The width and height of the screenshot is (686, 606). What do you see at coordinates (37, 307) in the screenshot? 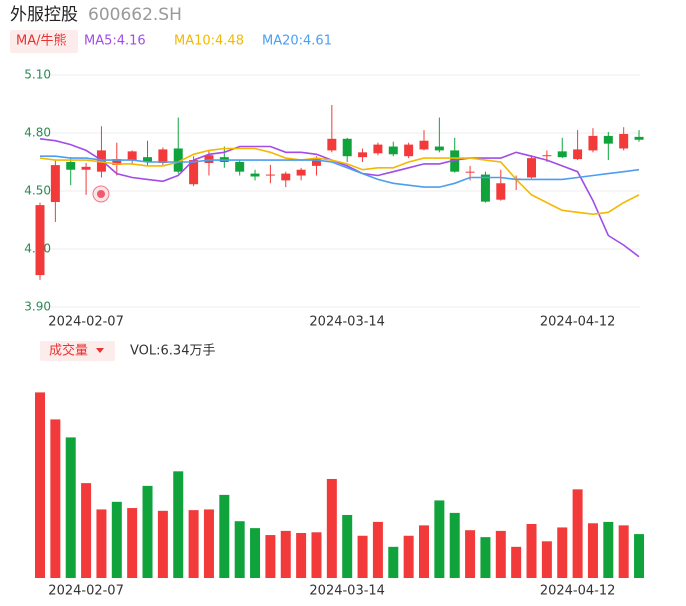
I see `y-tick-label: 3.90` at bounding box center [37, 307].